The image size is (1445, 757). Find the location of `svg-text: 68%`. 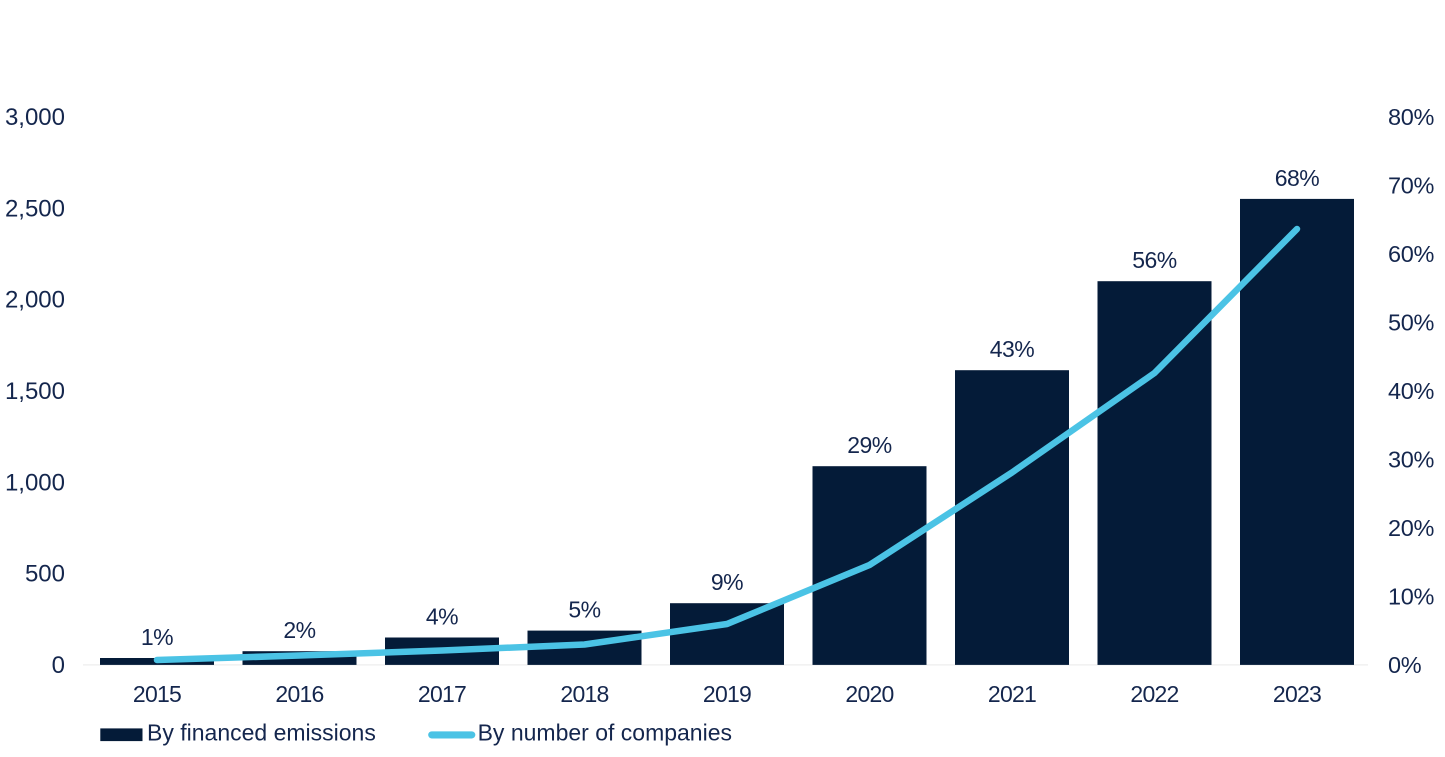

svg-text: 68% is located at coordinates (1297, 178).